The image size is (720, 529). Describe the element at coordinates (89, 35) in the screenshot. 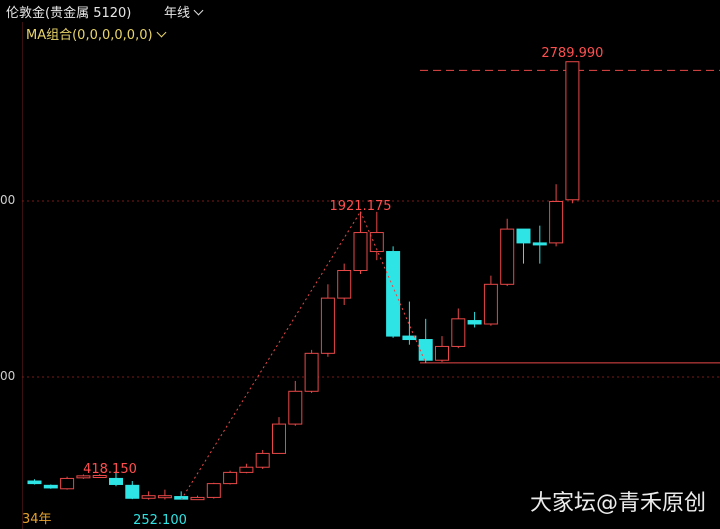

I see `ma-label: MA组合(0,0,0,0,0,0)` at that location.